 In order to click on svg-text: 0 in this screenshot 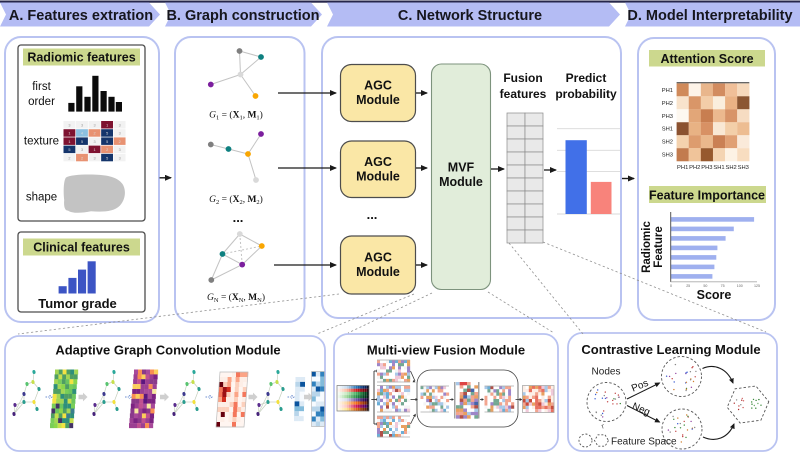, I will do `click(671, 286)`.